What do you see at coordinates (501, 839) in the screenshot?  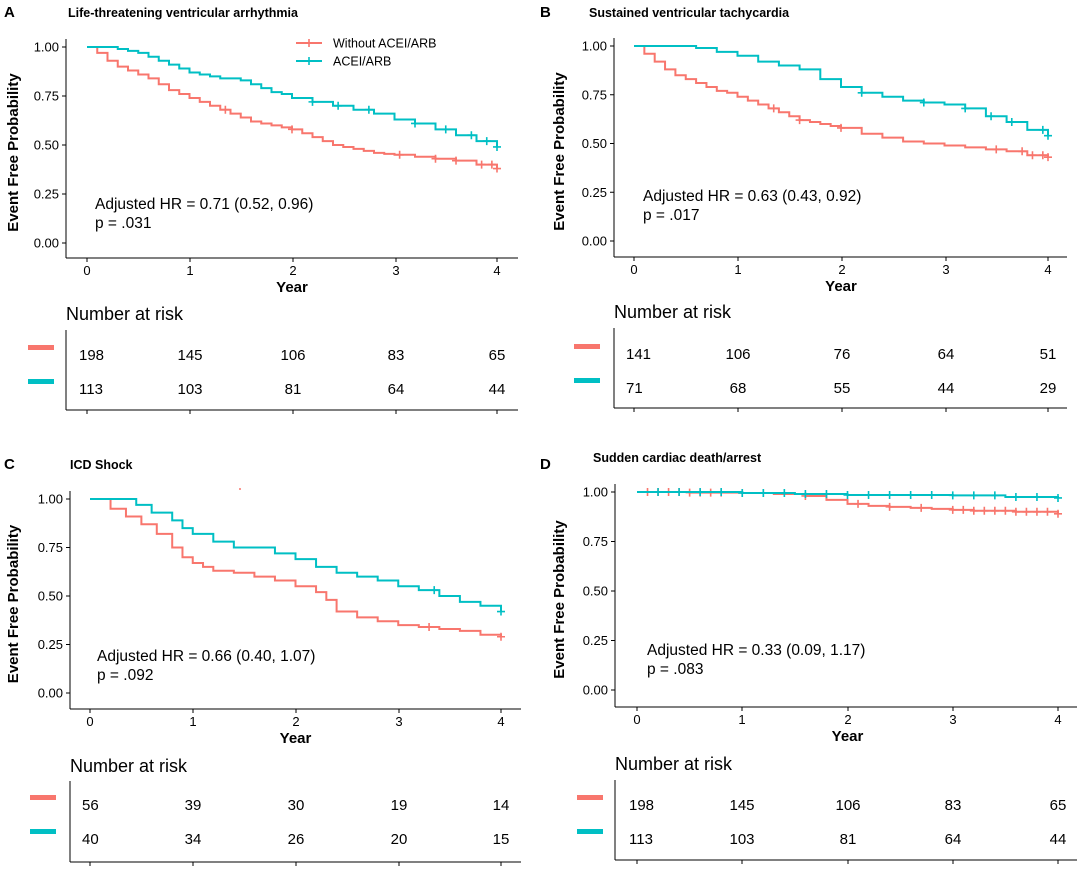 I see `risk-count: 15` at bounding box center [501, 839].